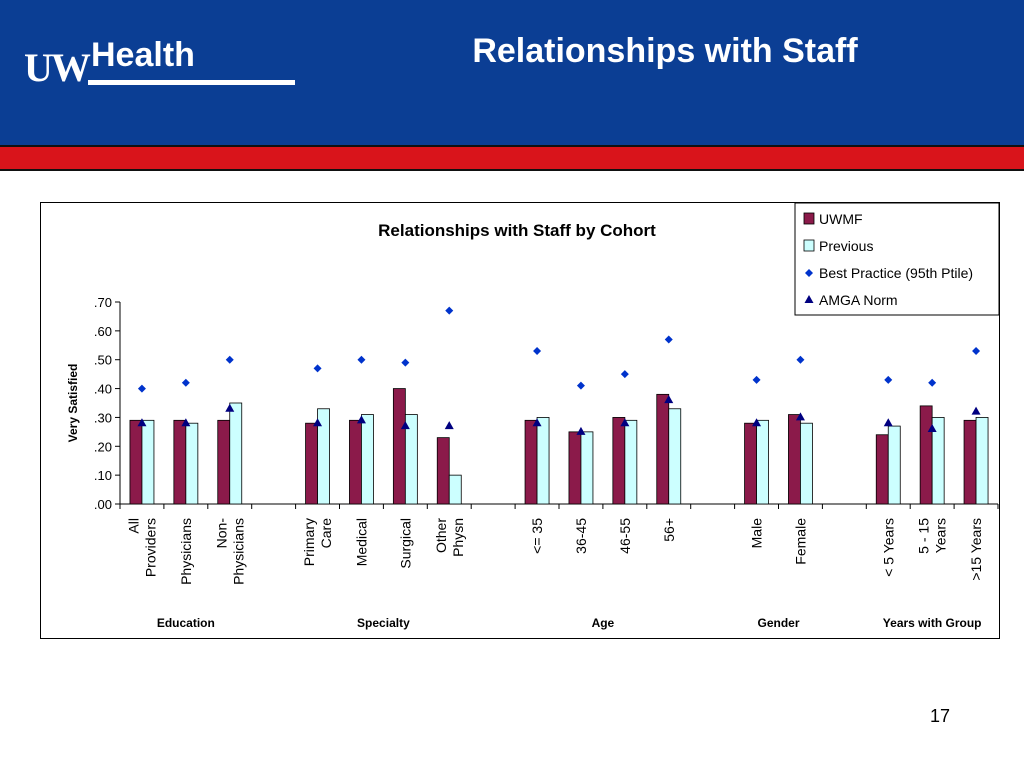  Describe the element at coordinates (103, 446) in the screenshot. I see `y-tick-label: .20` at that location.